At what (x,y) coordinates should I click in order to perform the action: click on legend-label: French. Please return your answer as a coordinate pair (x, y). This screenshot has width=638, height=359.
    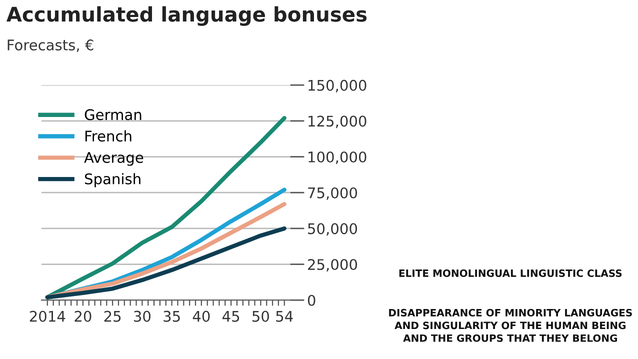
    Looking at the image, I should click on (108, 136).